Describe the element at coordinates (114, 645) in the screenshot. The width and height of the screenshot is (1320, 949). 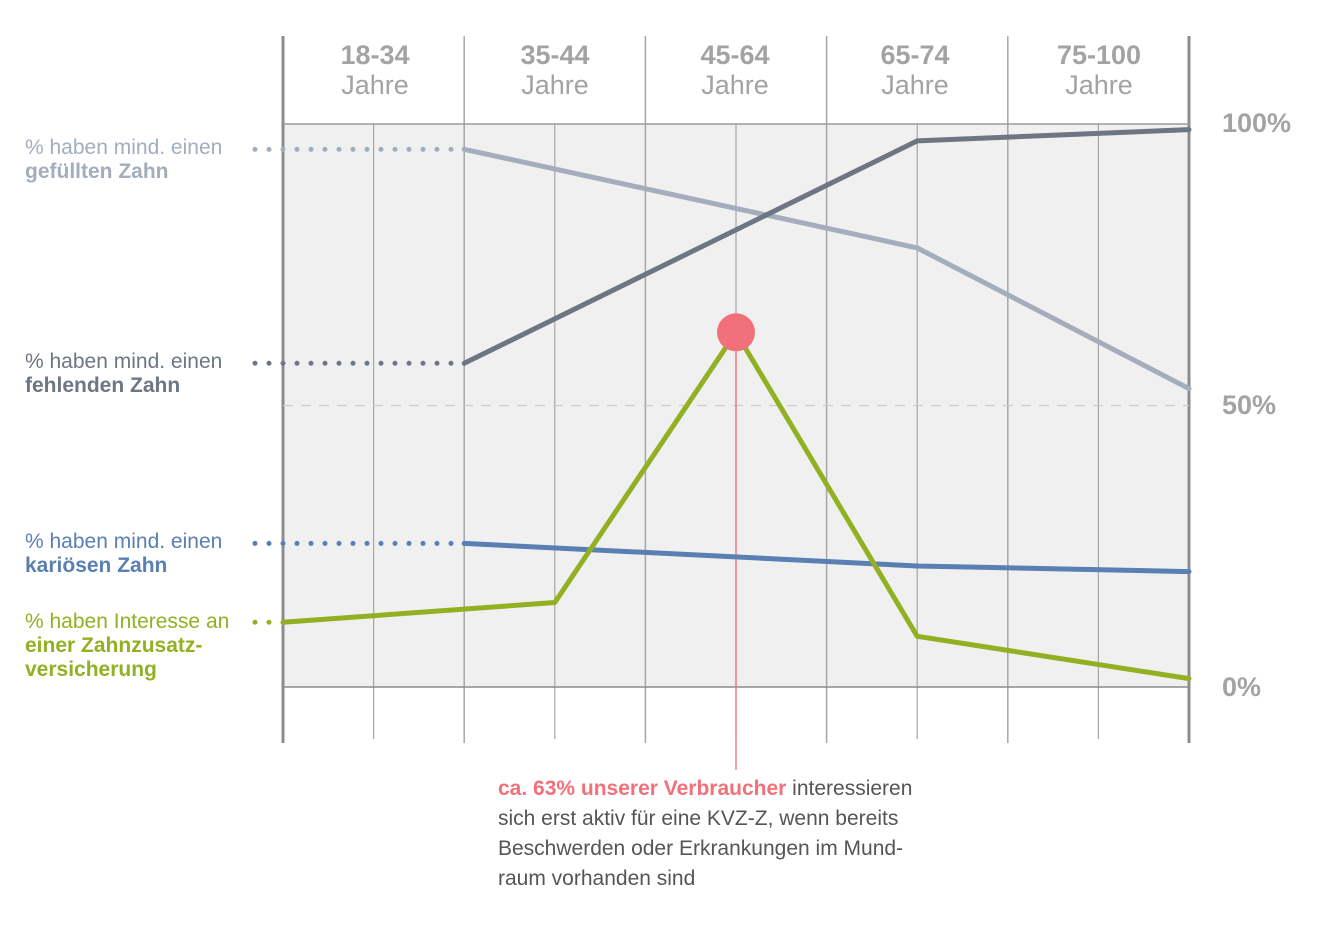
I see `series-label-name-line-1: einer Zahnzusatz-` at that location.